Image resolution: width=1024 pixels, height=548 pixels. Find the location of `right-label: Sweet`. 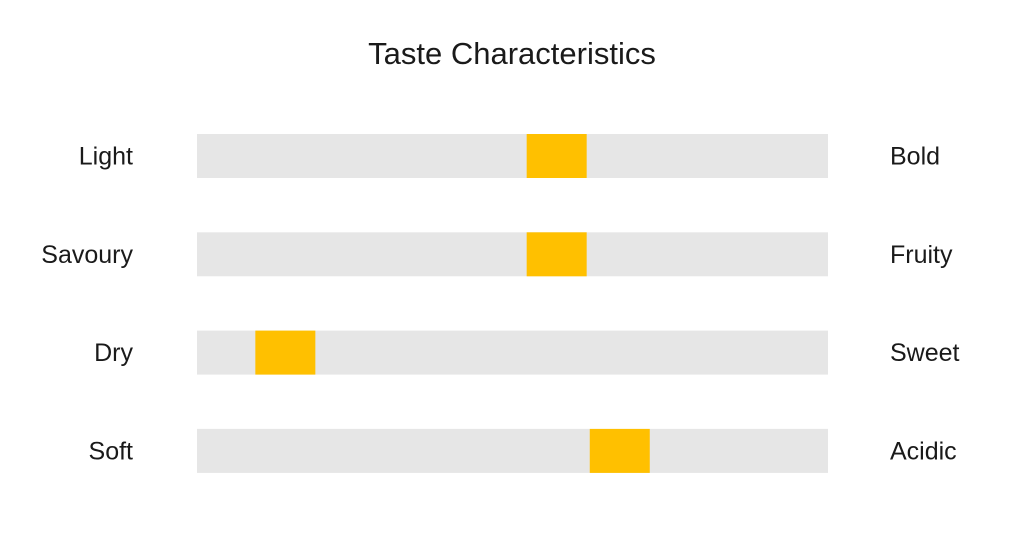

right-label: Sweet is located at coordinates (925, 353).